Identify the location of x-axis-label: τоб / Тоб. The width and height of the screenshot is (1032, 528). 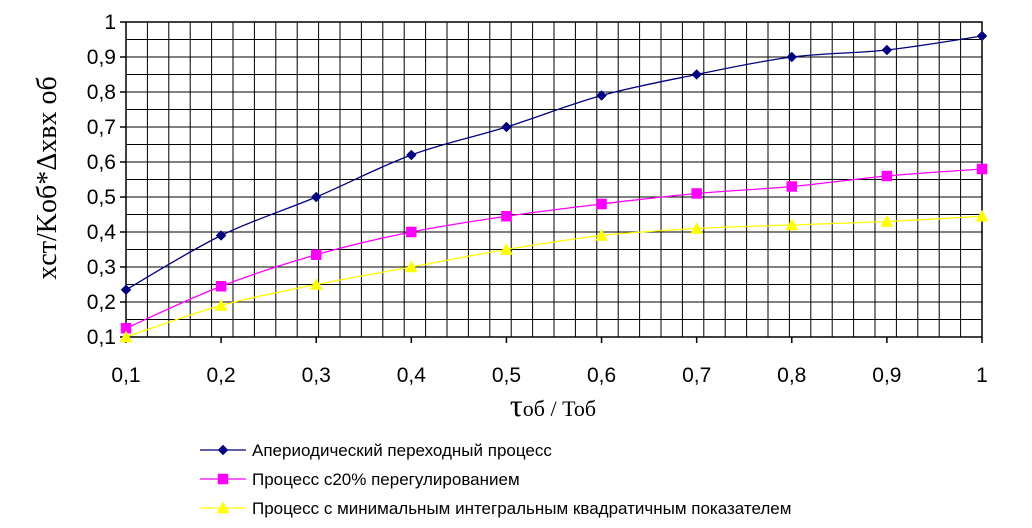
(553, 405).